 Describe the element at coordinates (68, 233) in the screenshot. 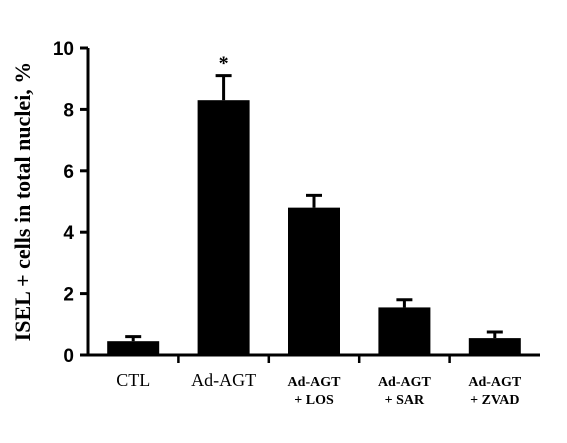

I see `y-tick-label-2: 4` at that location.